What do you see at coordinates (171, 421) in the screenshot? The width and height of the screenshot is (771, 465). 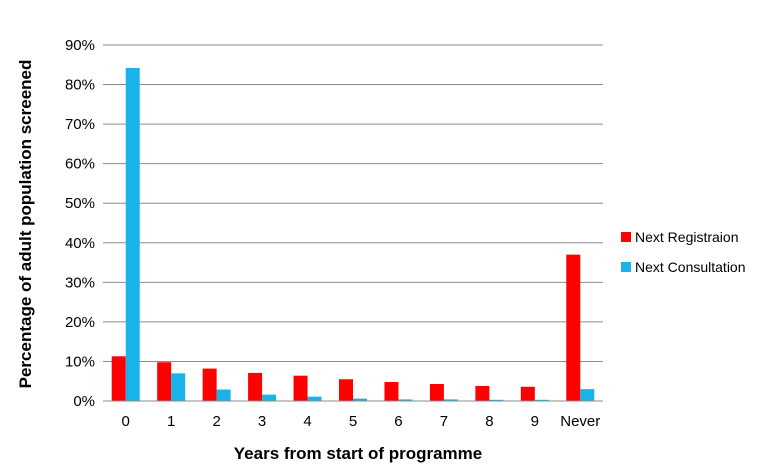 I see `x-tick-label: 1` at bounding box center [171, 421].